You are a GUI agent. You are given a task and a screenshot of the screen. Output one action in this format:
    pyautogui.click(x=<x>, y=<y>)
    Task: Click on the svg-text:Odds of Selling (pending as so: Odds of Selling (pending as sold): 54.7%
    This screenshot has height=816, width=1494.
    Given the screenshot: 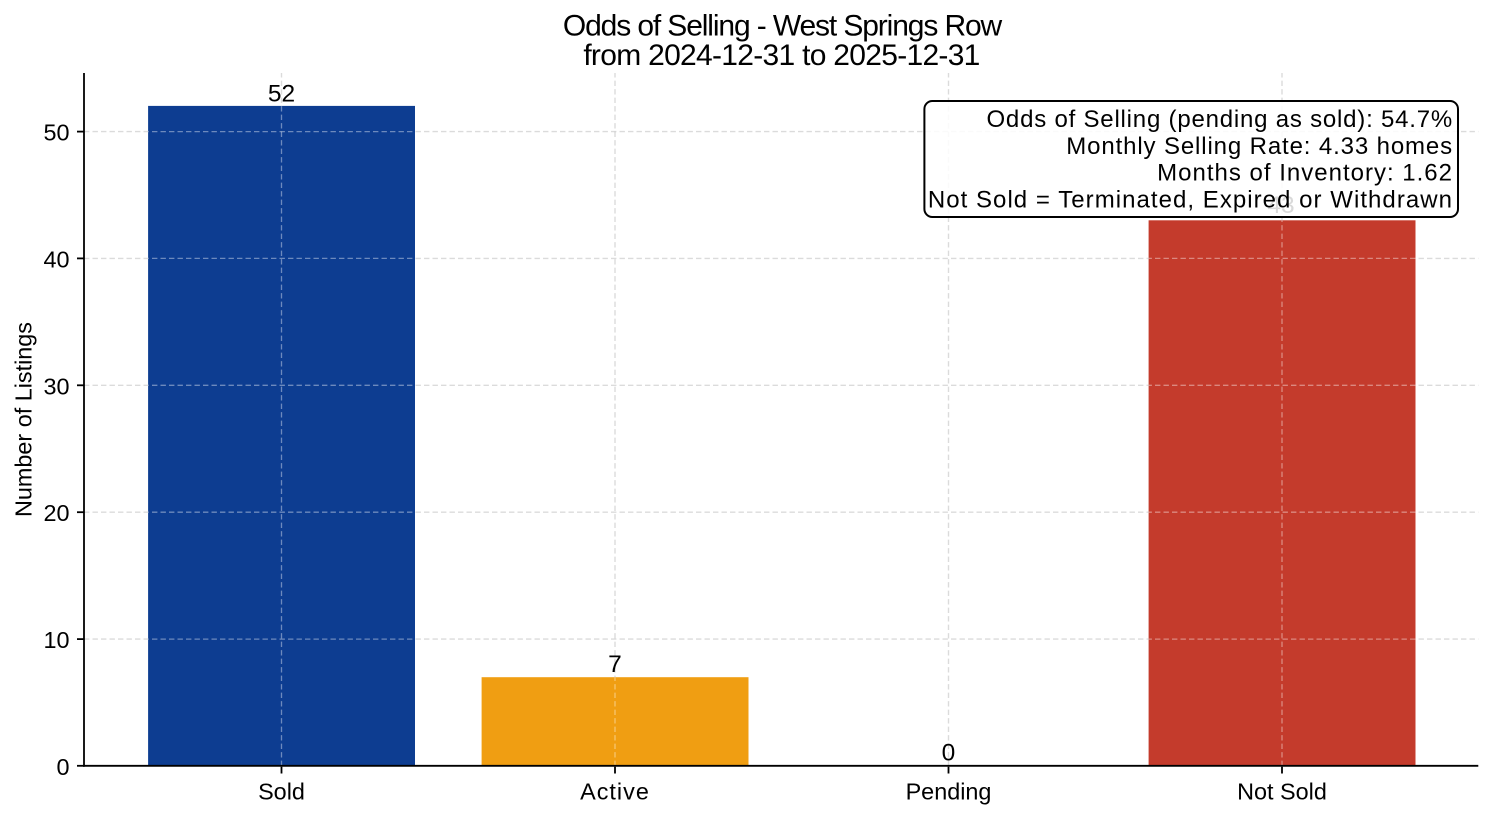 What is the action you would take?
    pyautogui.click(x=1219, y=119)
    